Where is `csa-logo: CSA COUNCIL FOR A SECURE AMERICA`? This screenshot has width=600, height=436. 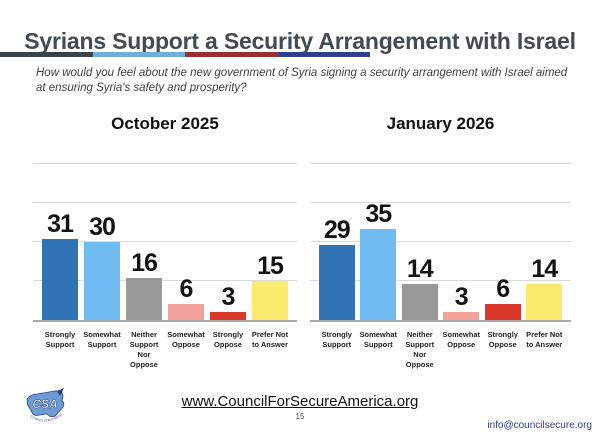
csa-logo: CSA COUNCIL FOR A SECURE AMERICA is located at coordinates (45, 407).